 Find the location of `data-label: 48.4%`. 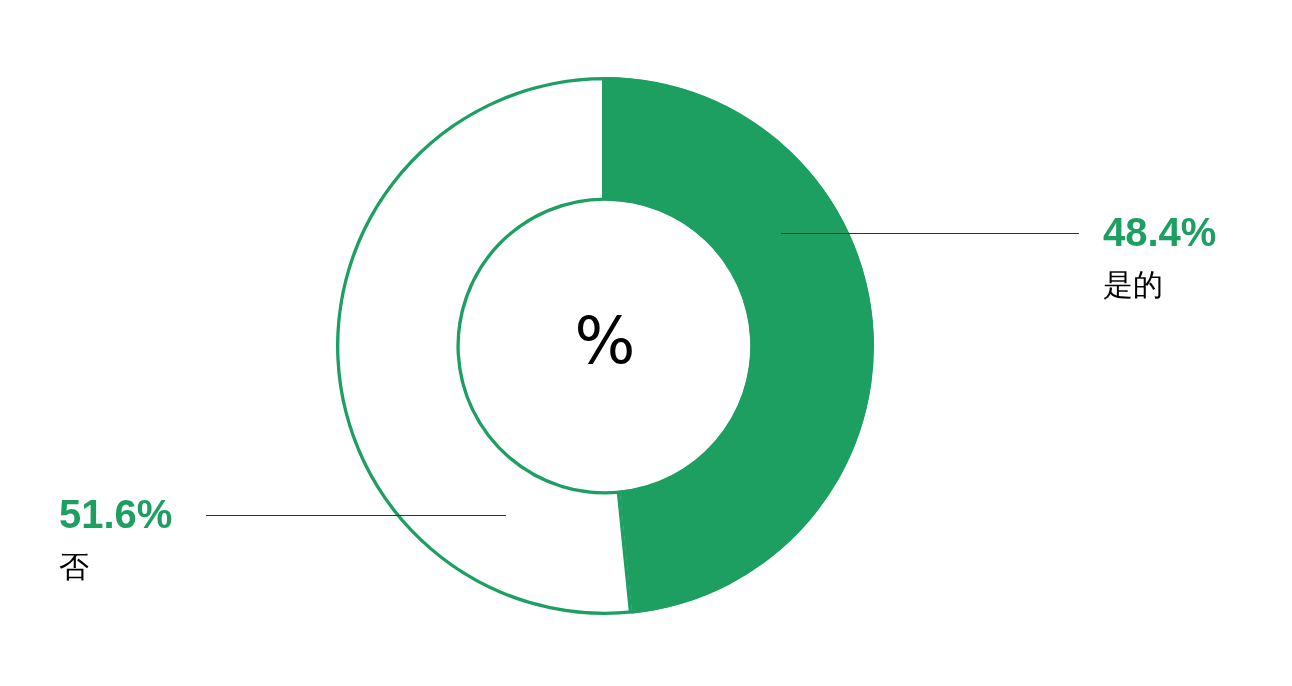

data-label: 48.4% is located at coordinates (1160, 232).